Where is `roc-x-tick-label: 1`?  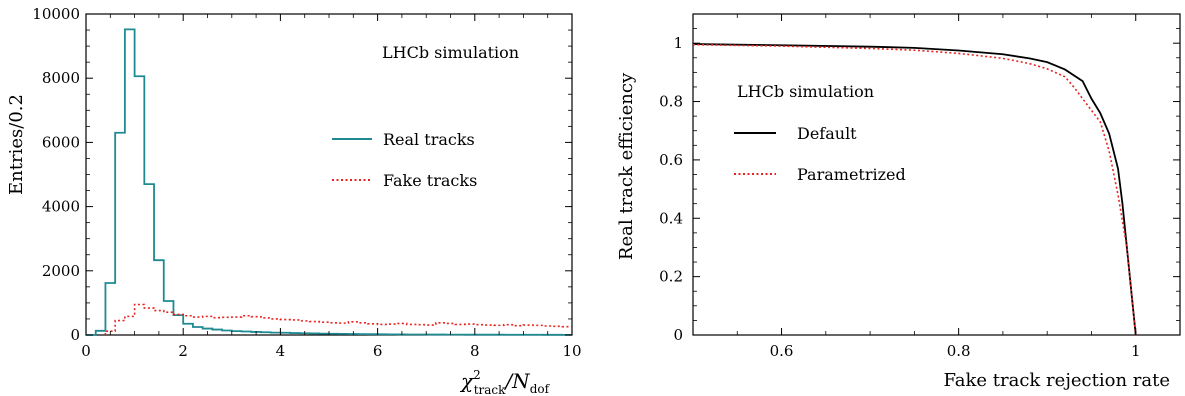
roc-x-tick-label: 1 is located at coordinates (1136, 351).